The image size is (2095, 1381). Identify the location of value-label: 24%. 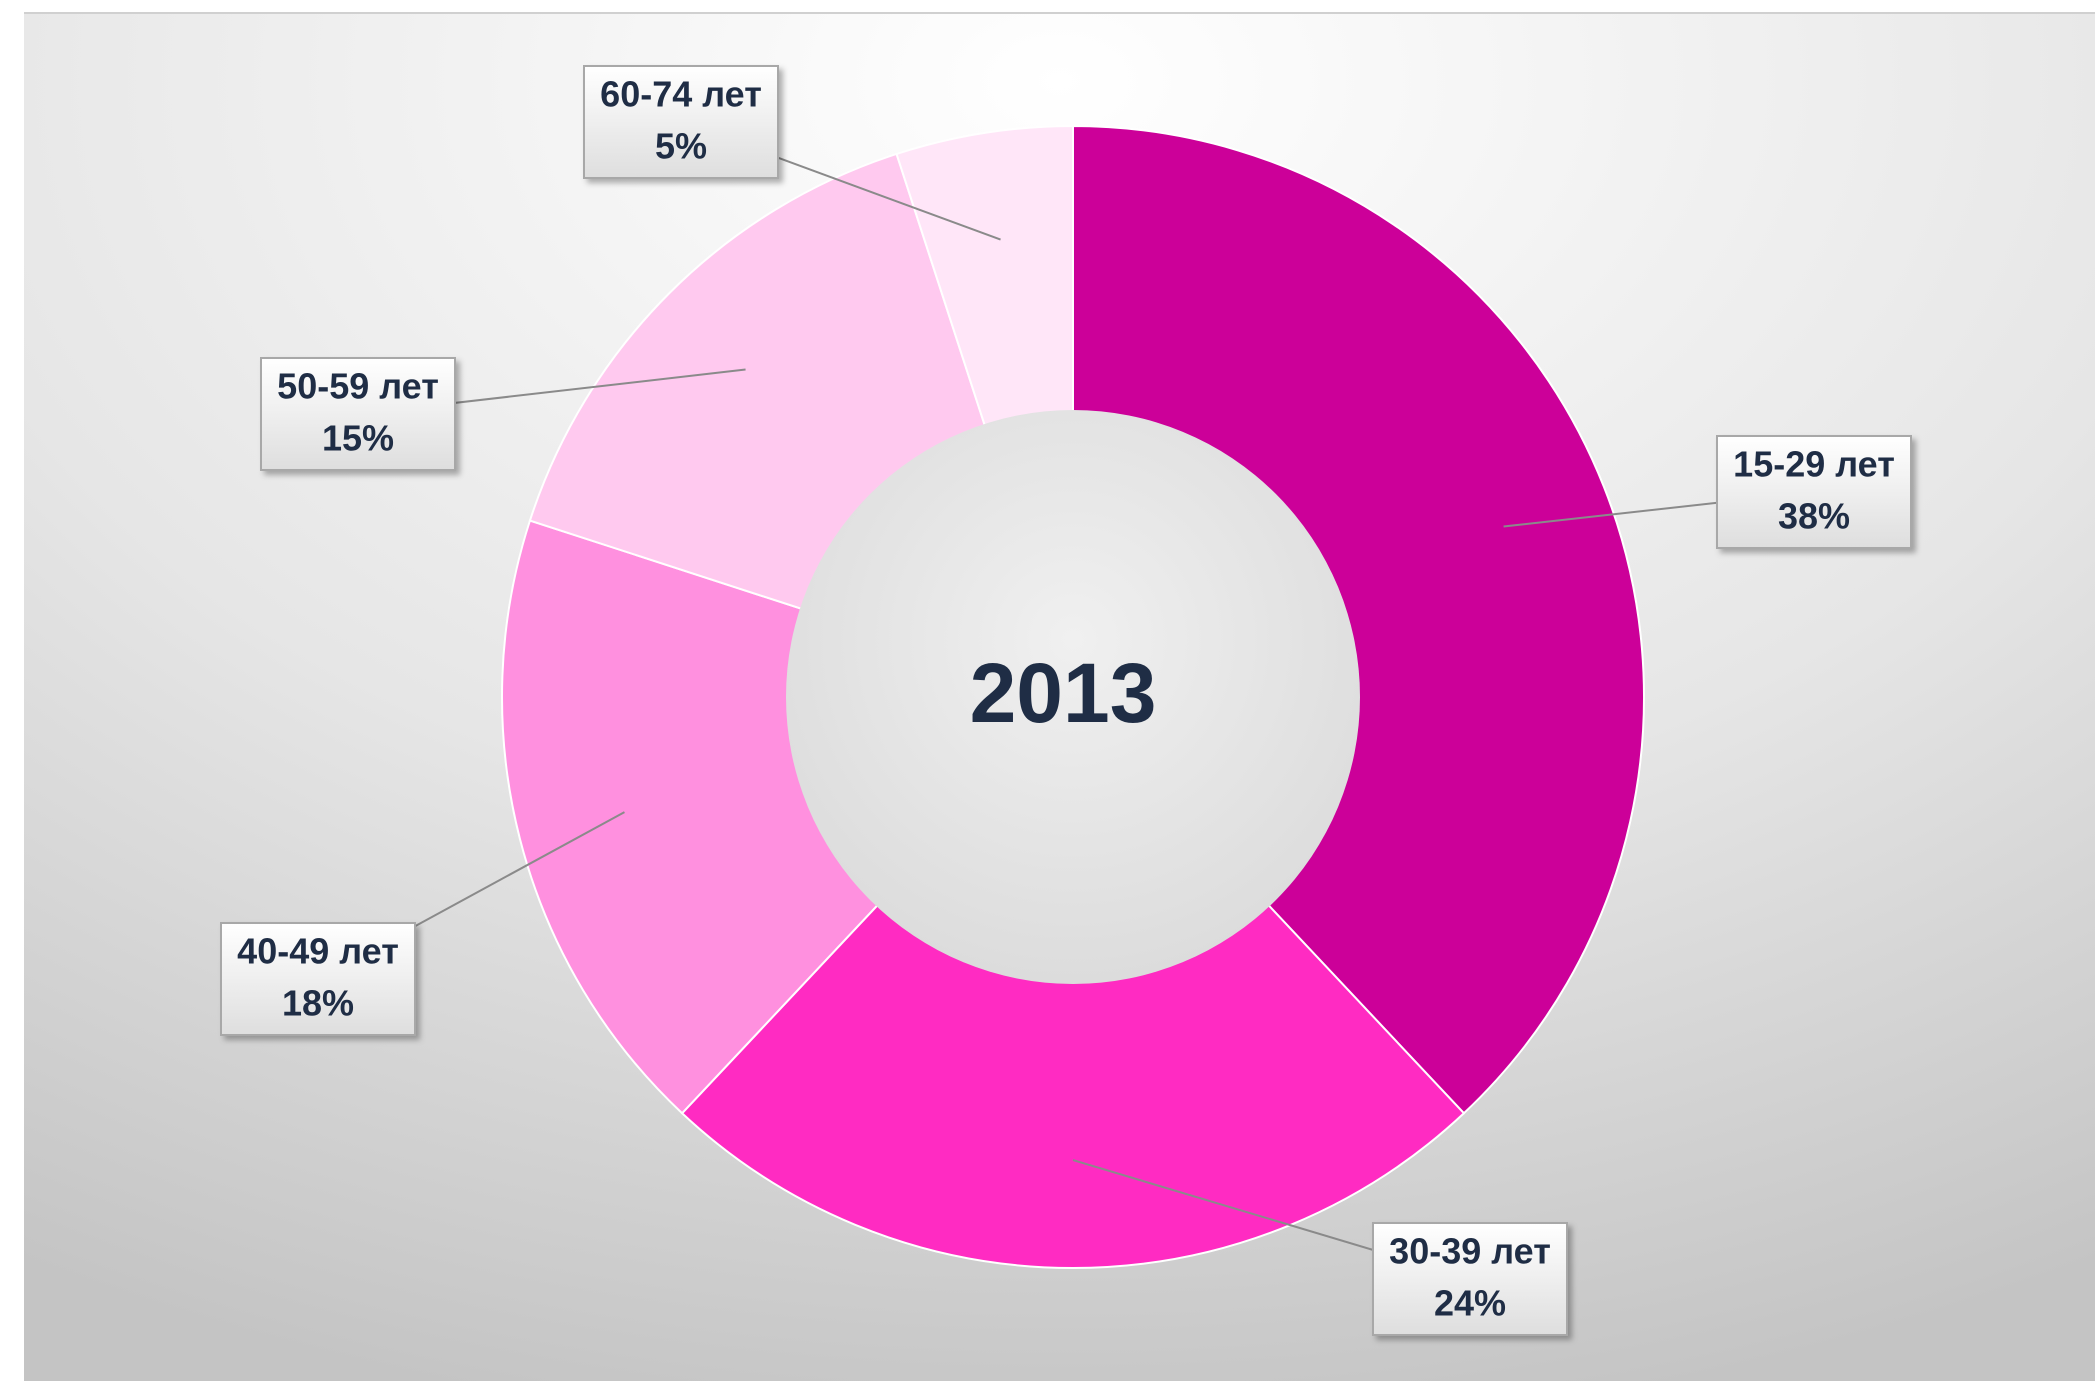
(1470, 1303).